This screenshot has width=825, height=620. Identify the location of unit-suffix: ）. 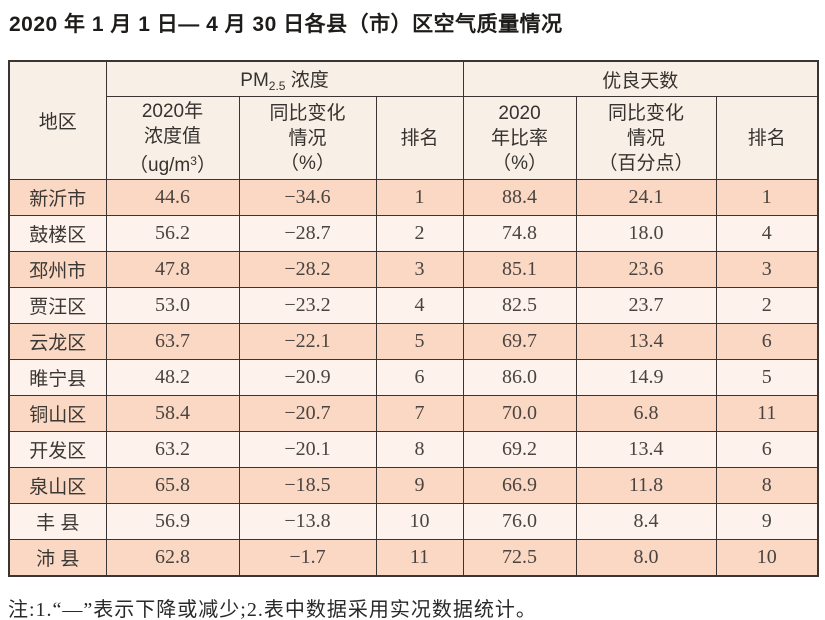
(206, 165).